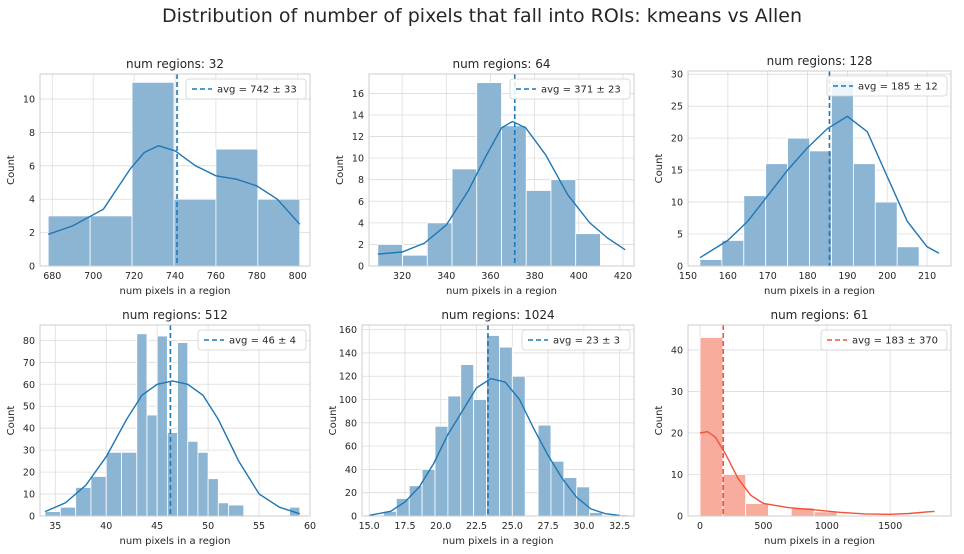 The width and height of the screenshot is (964, 554). Describe the element at coordinates (586, 341) in the screenshot. I see `legend-label: avg = 23 ± 3` at that location.